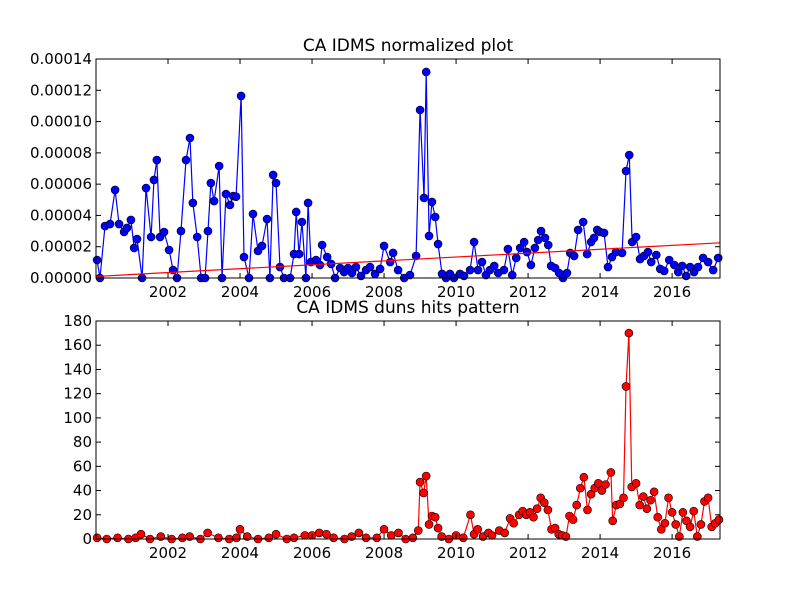 This screenshot has height=600, width=800. What do you see at coordinates (408, 260) in the screenshot?
I see `series-line` at bounding box center [408, 260].